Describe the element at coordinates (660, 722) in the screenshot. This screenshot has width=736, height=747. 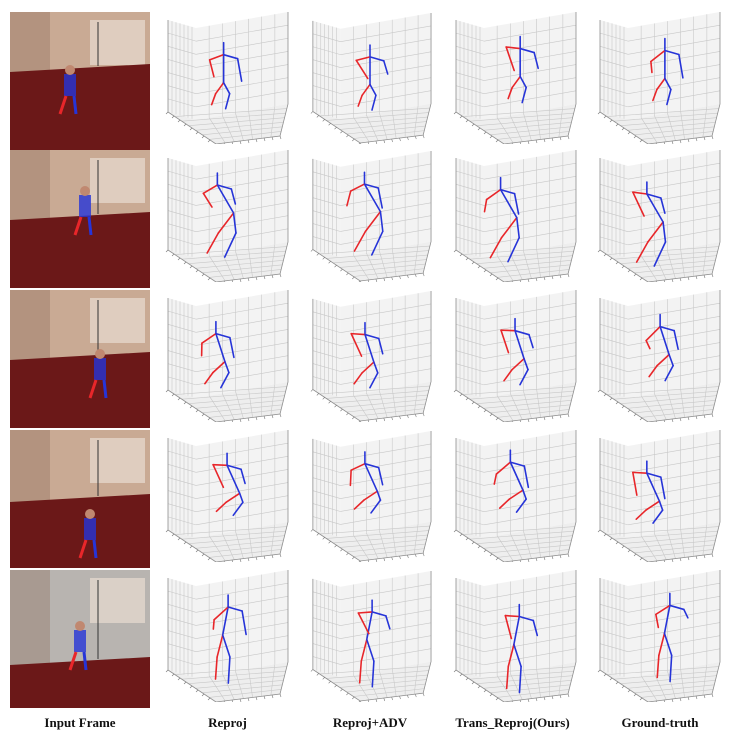
I see `column-label-ground-truth: Ground-truth` at that location.